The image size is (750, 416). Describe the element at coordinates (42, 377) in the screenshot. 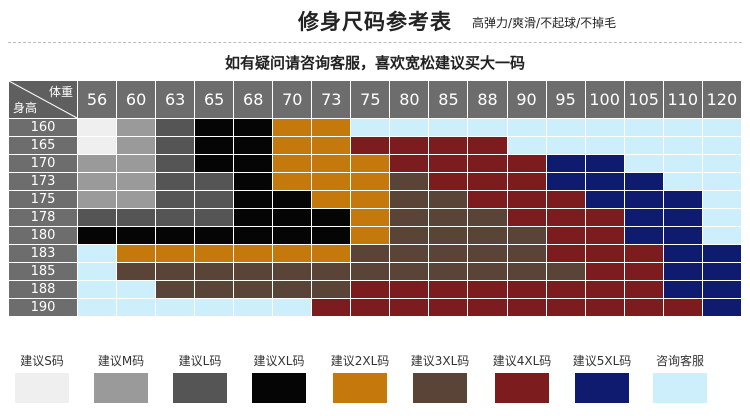

I see `legend-item: 建议S码` at that location.